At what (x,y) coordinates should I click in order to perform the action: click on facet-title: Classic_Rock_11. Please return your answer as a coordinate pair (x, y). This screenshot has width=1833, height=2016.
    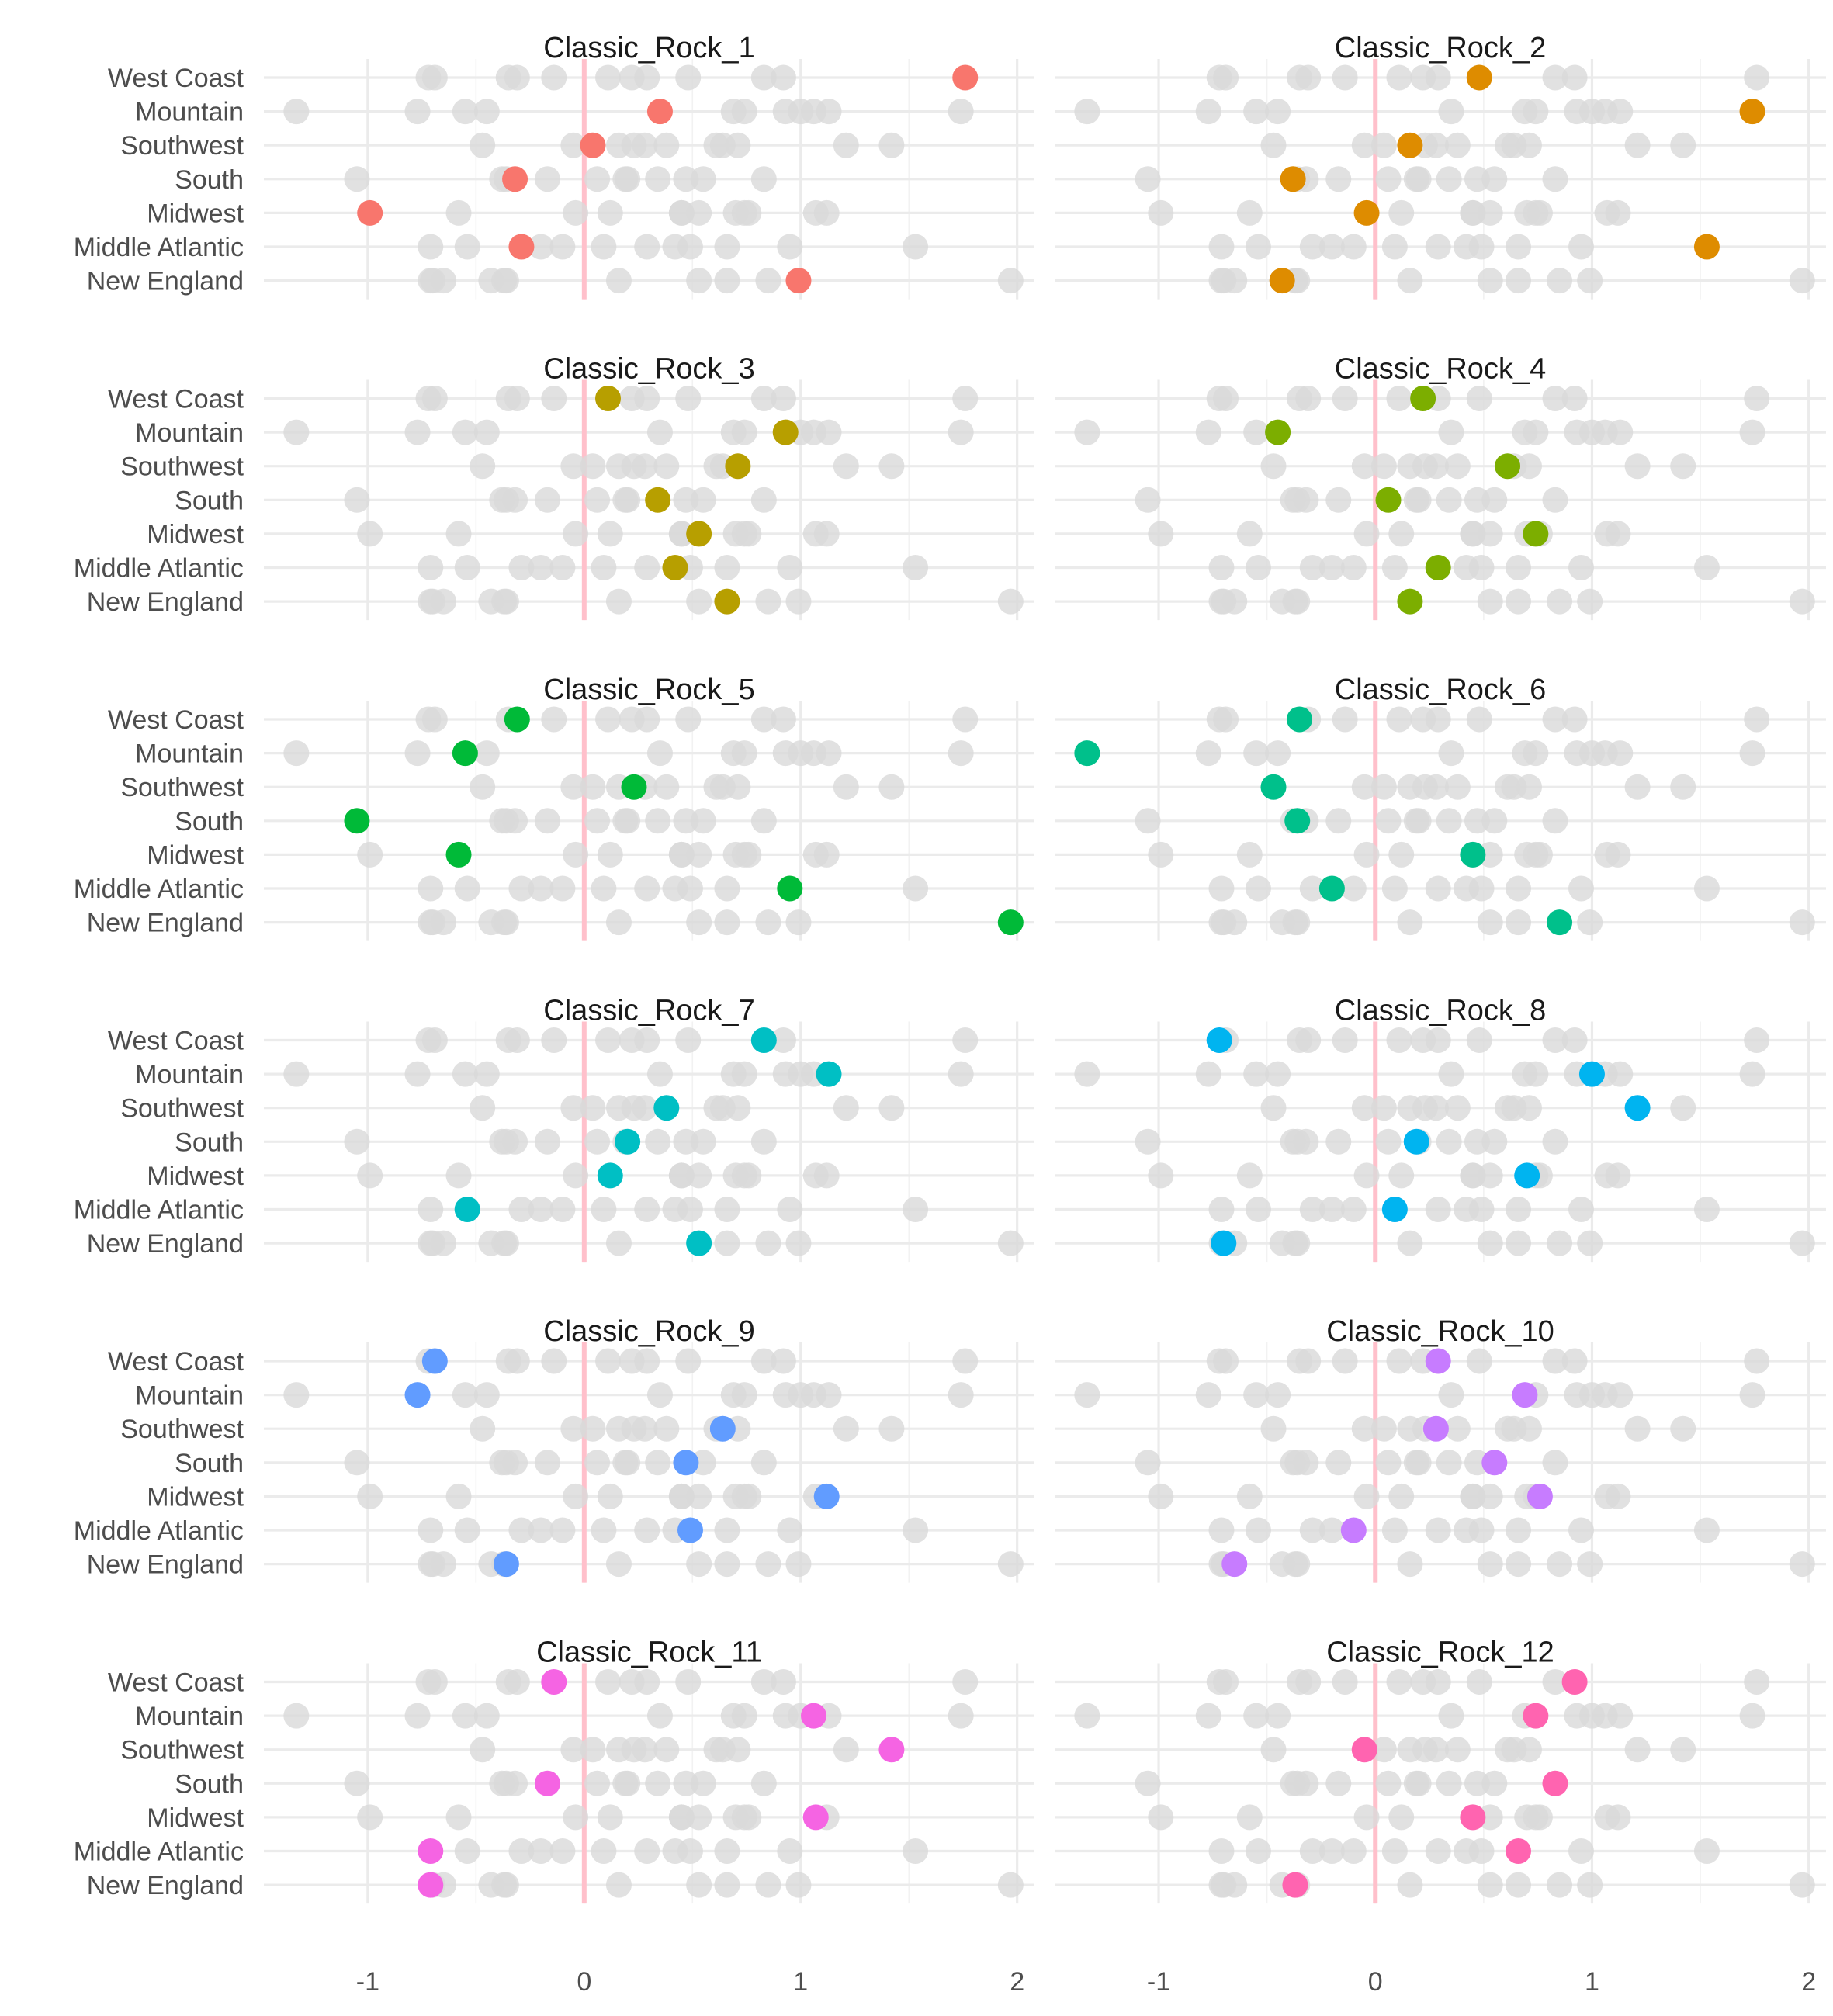
    Looking at the image, I should click on (649, 1653).